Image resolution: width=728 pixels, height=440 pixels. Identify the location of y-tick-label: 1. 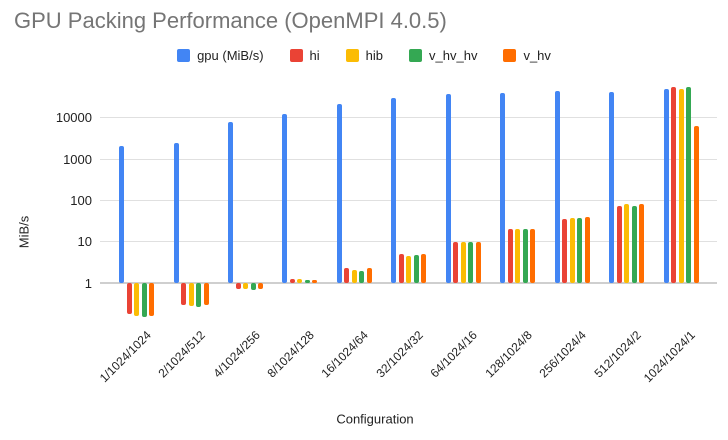
(88, 283).